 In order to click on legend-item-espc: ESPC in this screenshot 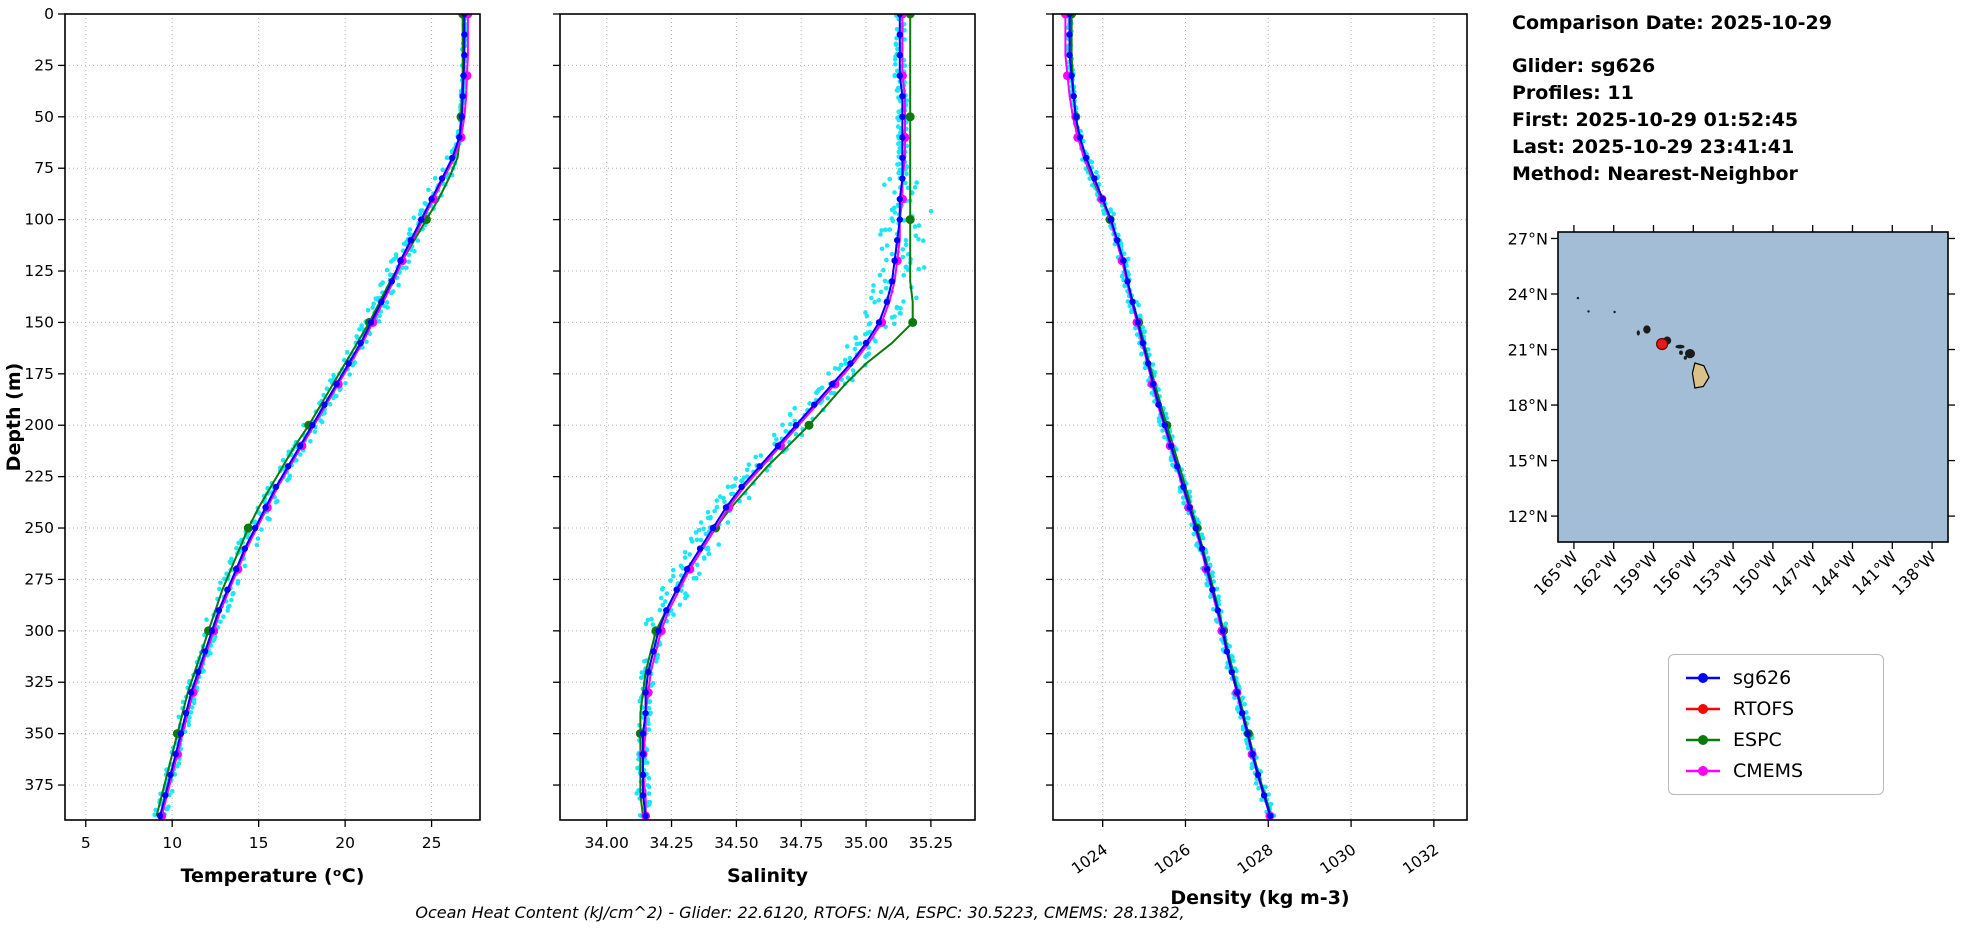, I will do `click(1776, 740)`.